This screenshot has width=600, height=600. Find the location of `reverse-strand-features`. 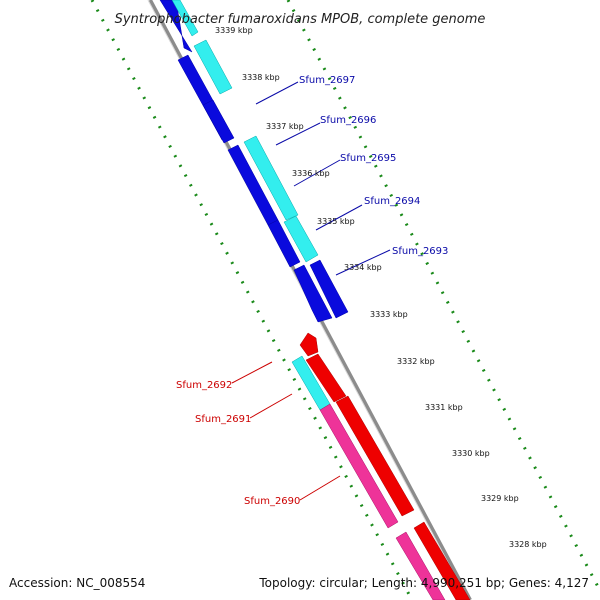

reverse-strand-features is located at coordinates (381, 466).